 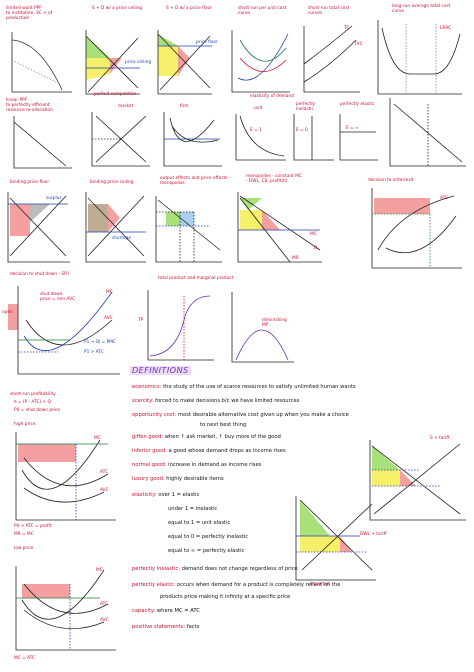 What do you see at coordinates (358, 44) in the screenshot?
I see `tvc-label: TVC` at bounding box center [358, 44].